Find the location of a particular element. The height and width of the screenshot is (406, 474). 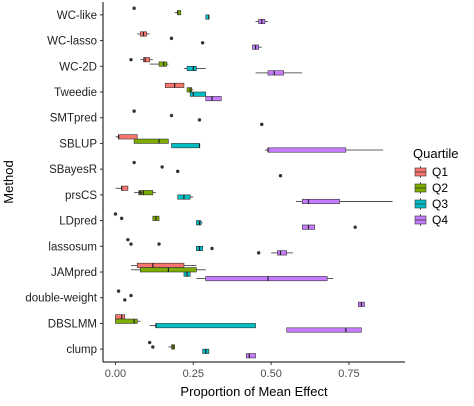

legend: Quartile Q1 Q2 Q3 Q4 is located at coordinates (436, 186).